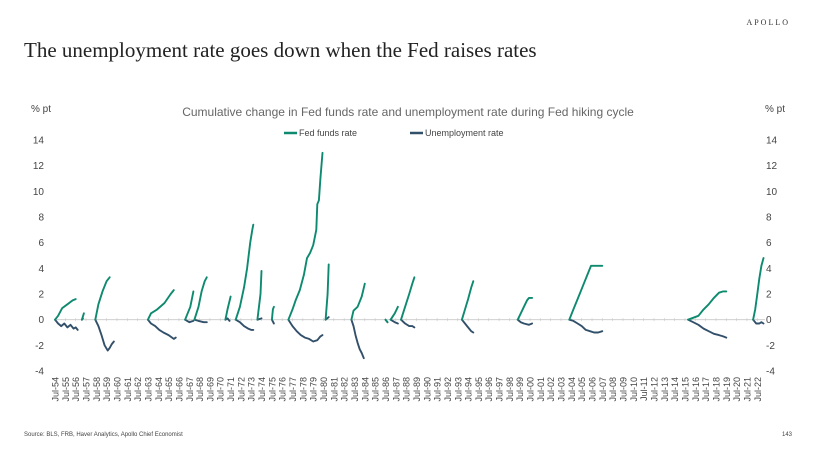  I want to click on x-tick-label: Jul-01, so click(541, 389).